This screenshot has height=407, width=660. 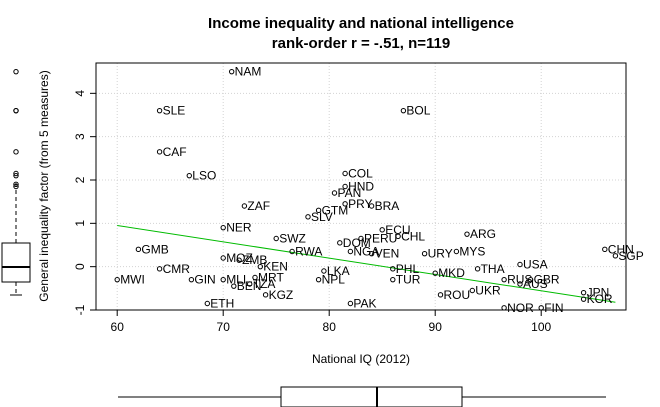 I want to click on point-label: NER, so click(x=239, y=228).